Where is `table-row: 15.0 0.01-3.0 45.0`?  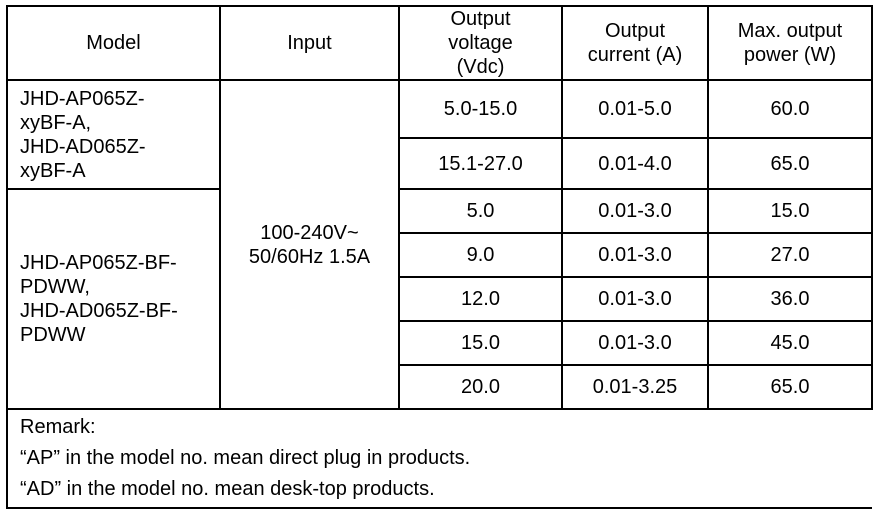
table-row: 15.0 0.01-3.0 45.0 is located at coordinates (440, 343).